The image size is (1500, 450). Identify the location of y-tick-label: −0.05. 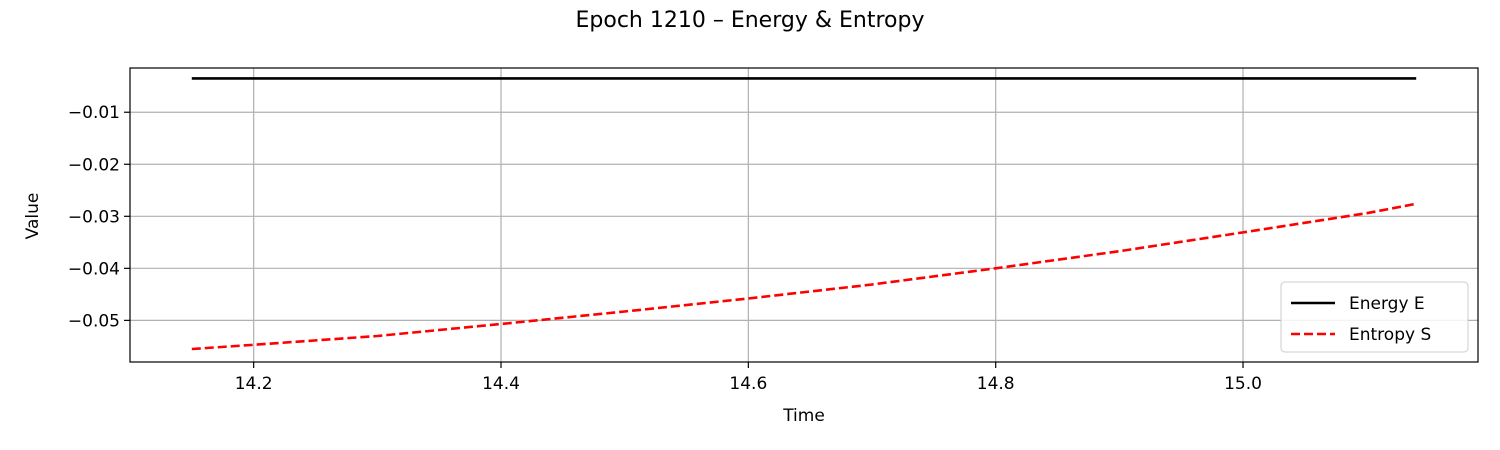
(94, 321).